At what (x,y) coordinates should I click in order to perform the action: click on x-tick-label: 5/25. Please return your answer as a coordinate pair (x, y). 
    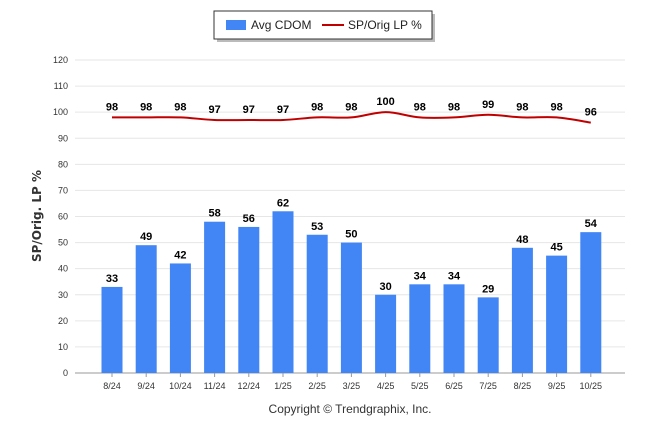
    Looking at the image, I should click on (420, 386).